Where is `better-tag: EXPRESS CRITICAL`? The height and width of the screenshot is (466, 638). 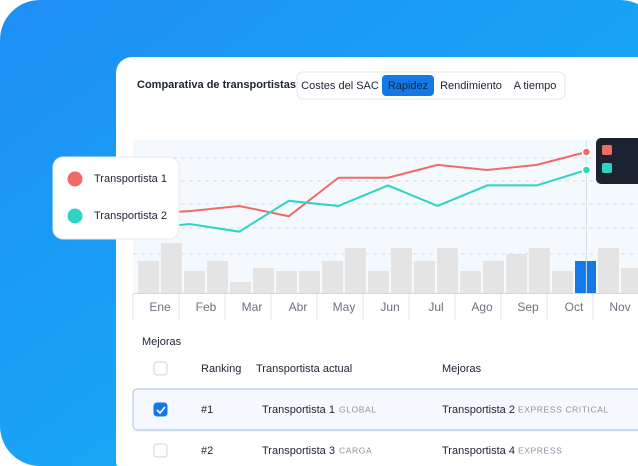
better-tag: EXPRESS CRITICAL is located at coordinates (563, 409).